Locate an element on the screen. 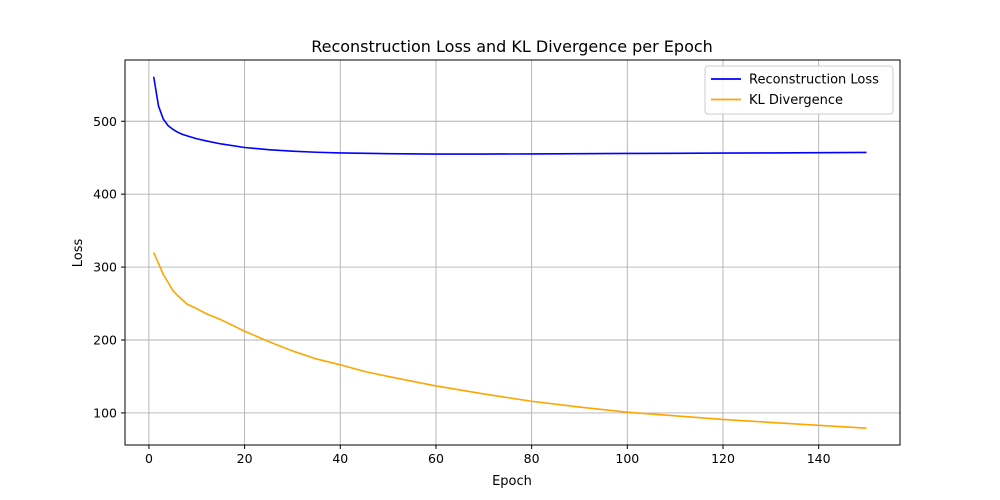 Image resolution: width=1000 pixels, height=500 pixels. x-tick-label: 140 is located at coordinates (819, 458).